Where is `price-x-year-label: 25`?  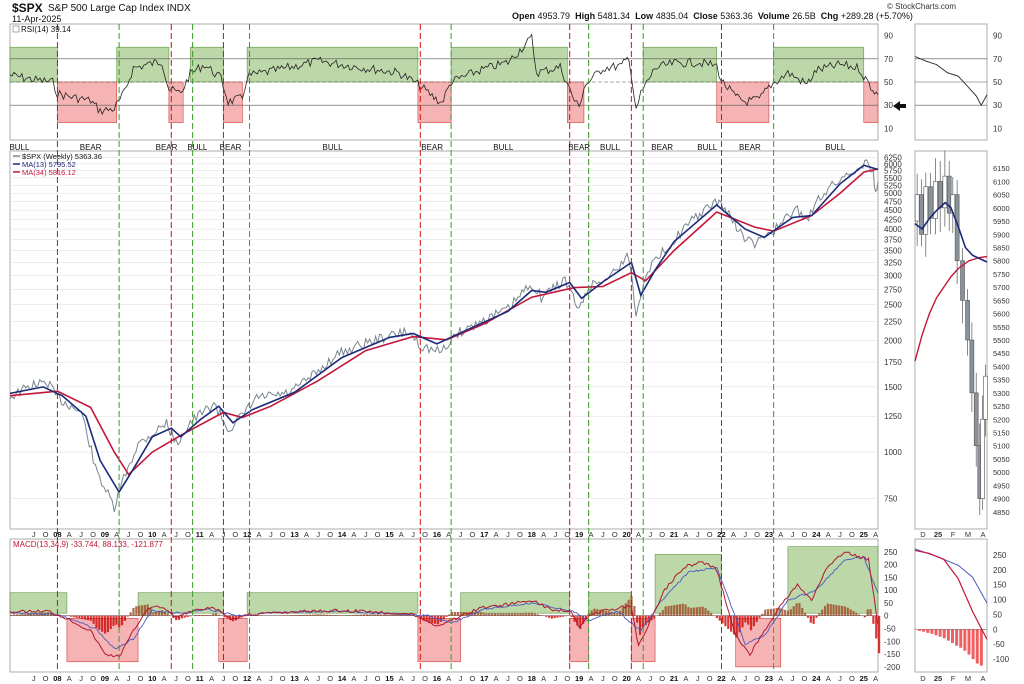 price-x-year-label: 25 is located at coordinates (864, 534).